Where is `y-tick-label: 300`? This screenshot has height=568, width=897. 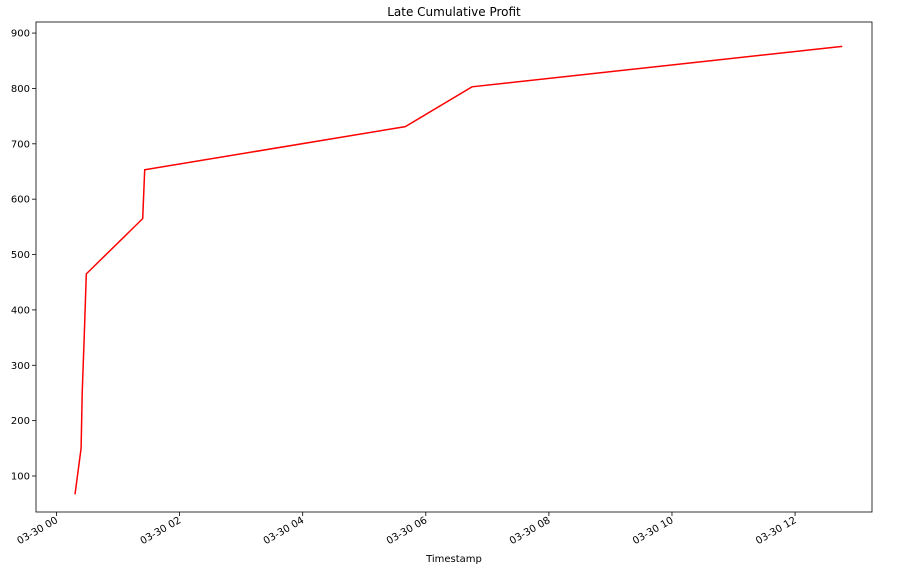
y-tick-label: 300 is located at coordinates (20, 366).